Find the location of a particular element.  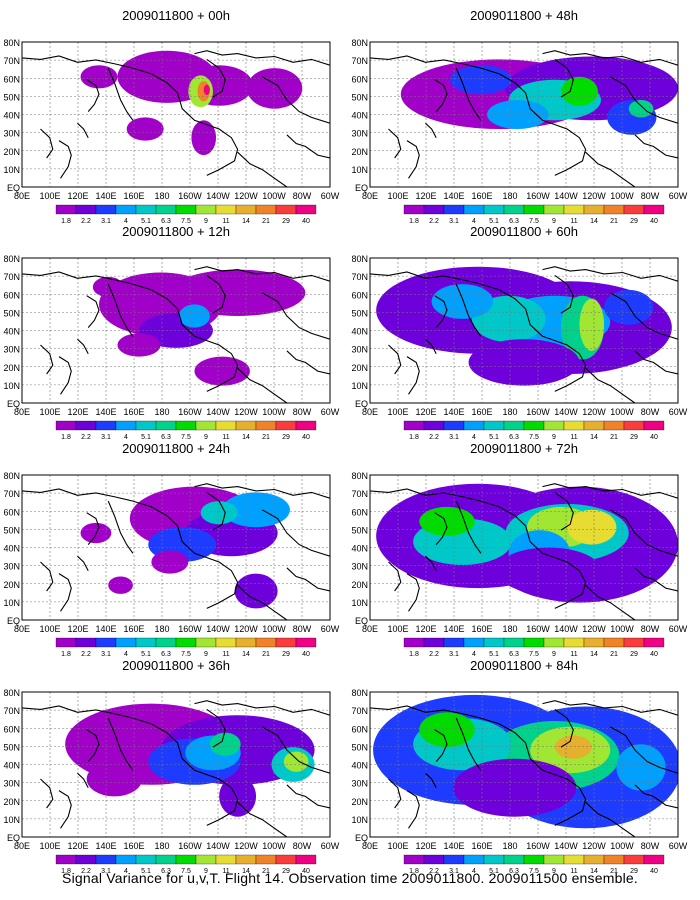

lat-tick-label: 20N is located at coordinates (359, 152).